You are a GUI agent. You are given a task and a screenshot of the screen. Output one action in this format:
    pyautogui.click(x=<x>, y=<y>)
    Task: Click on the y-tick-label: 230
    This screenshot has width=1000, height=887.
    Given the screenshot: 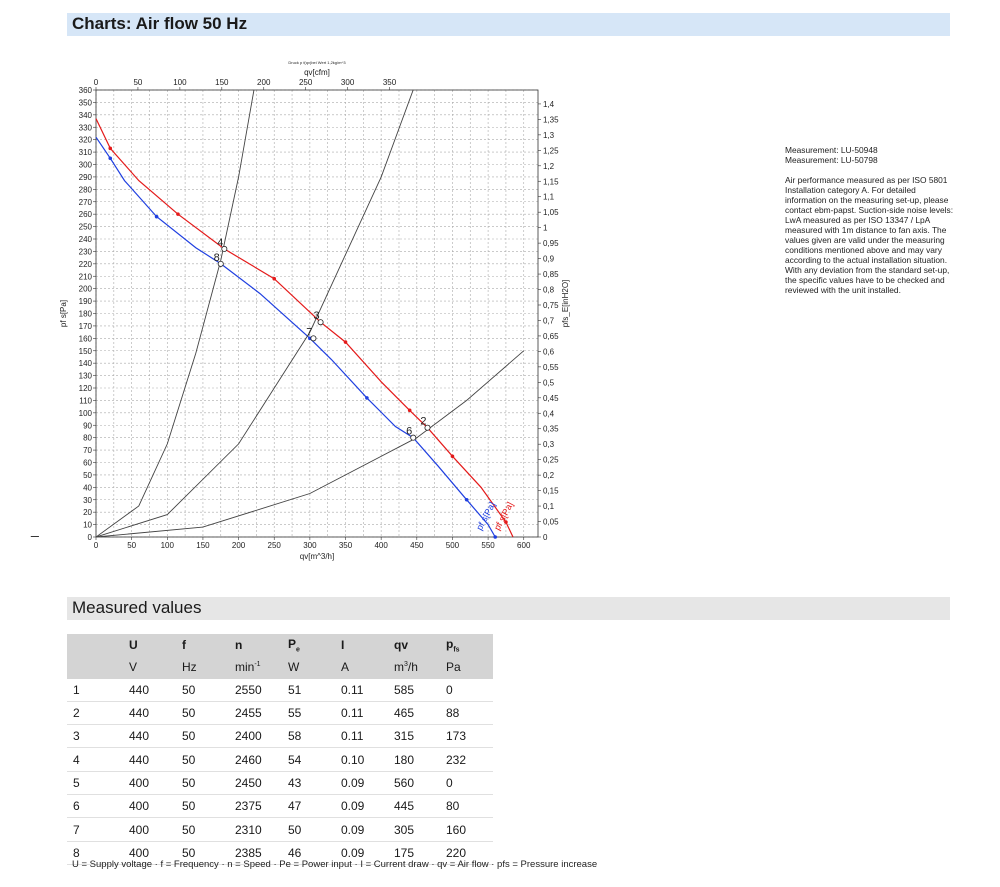 What is the action you would take?
    pyautogui.click(x=86, y=251)
    